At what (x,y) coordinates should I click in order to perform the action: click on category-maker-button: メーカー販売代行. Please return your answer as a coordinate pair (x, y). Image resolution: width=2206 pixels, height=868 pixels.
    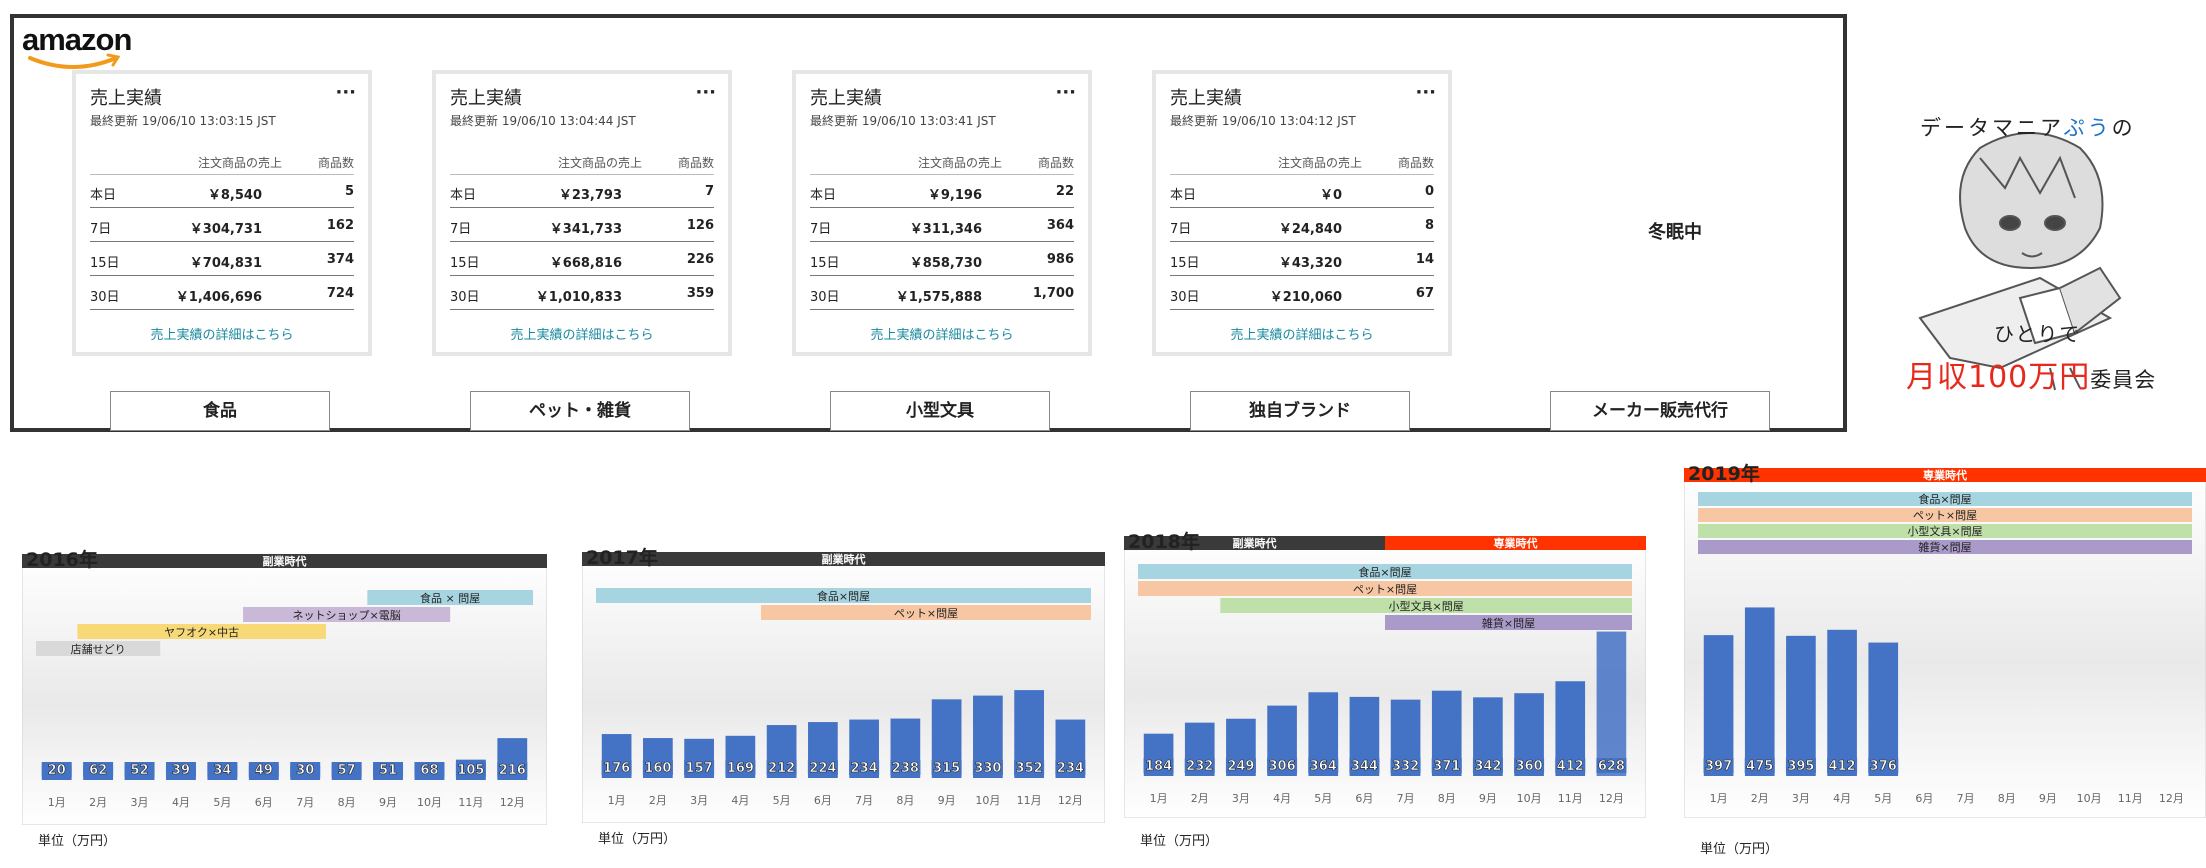
    Looking at the image, I should click on (1660, 411).